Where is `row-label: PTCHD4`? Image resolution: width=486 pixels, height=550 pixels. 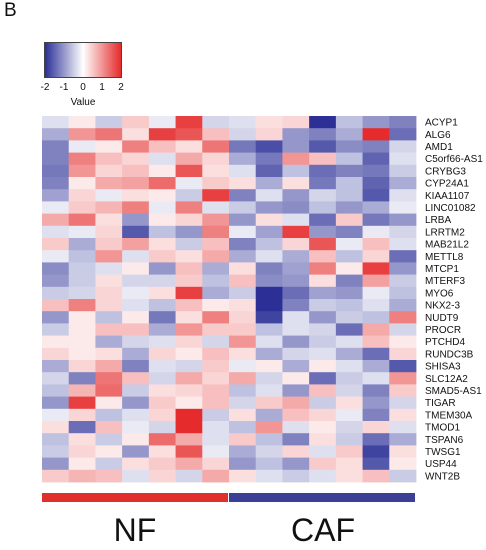
row-label: PTCHD4 is located at coordinates (445, 342).